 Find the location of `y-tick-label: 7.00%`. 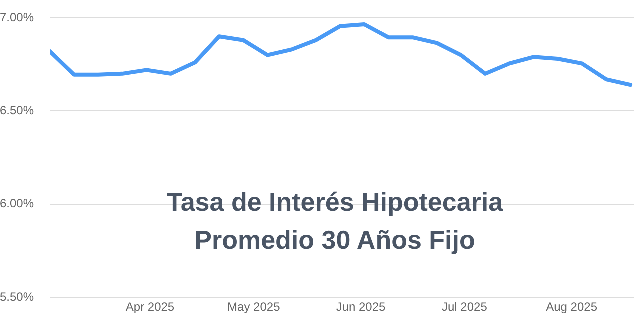

y-tick-label: 7.00% is located at coordinates (17, 17).